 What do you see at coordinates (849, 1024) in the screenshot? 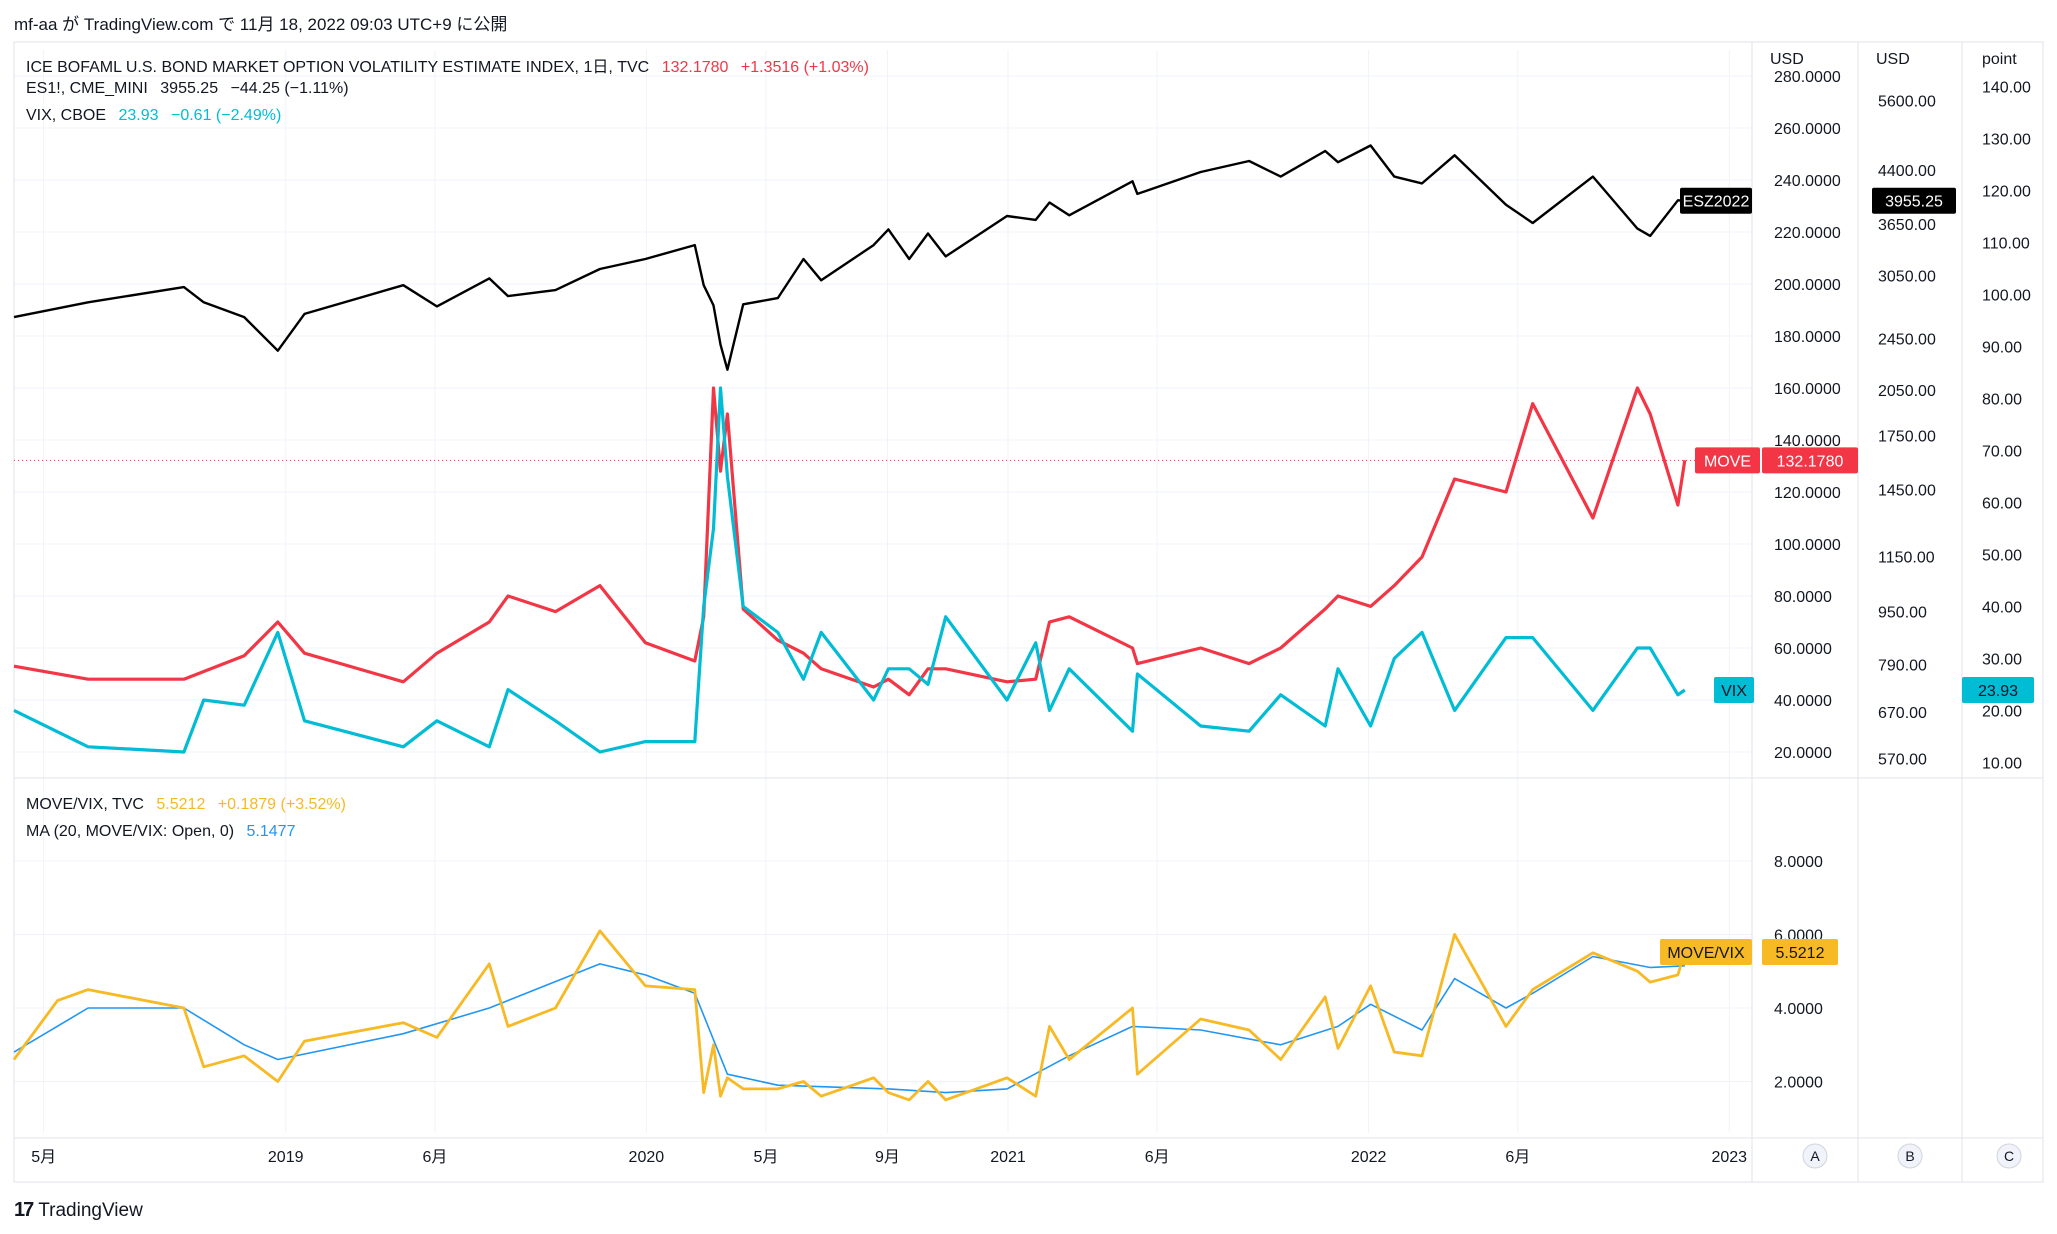
I see `series-line-ma` at bounding box center [849, 1024].